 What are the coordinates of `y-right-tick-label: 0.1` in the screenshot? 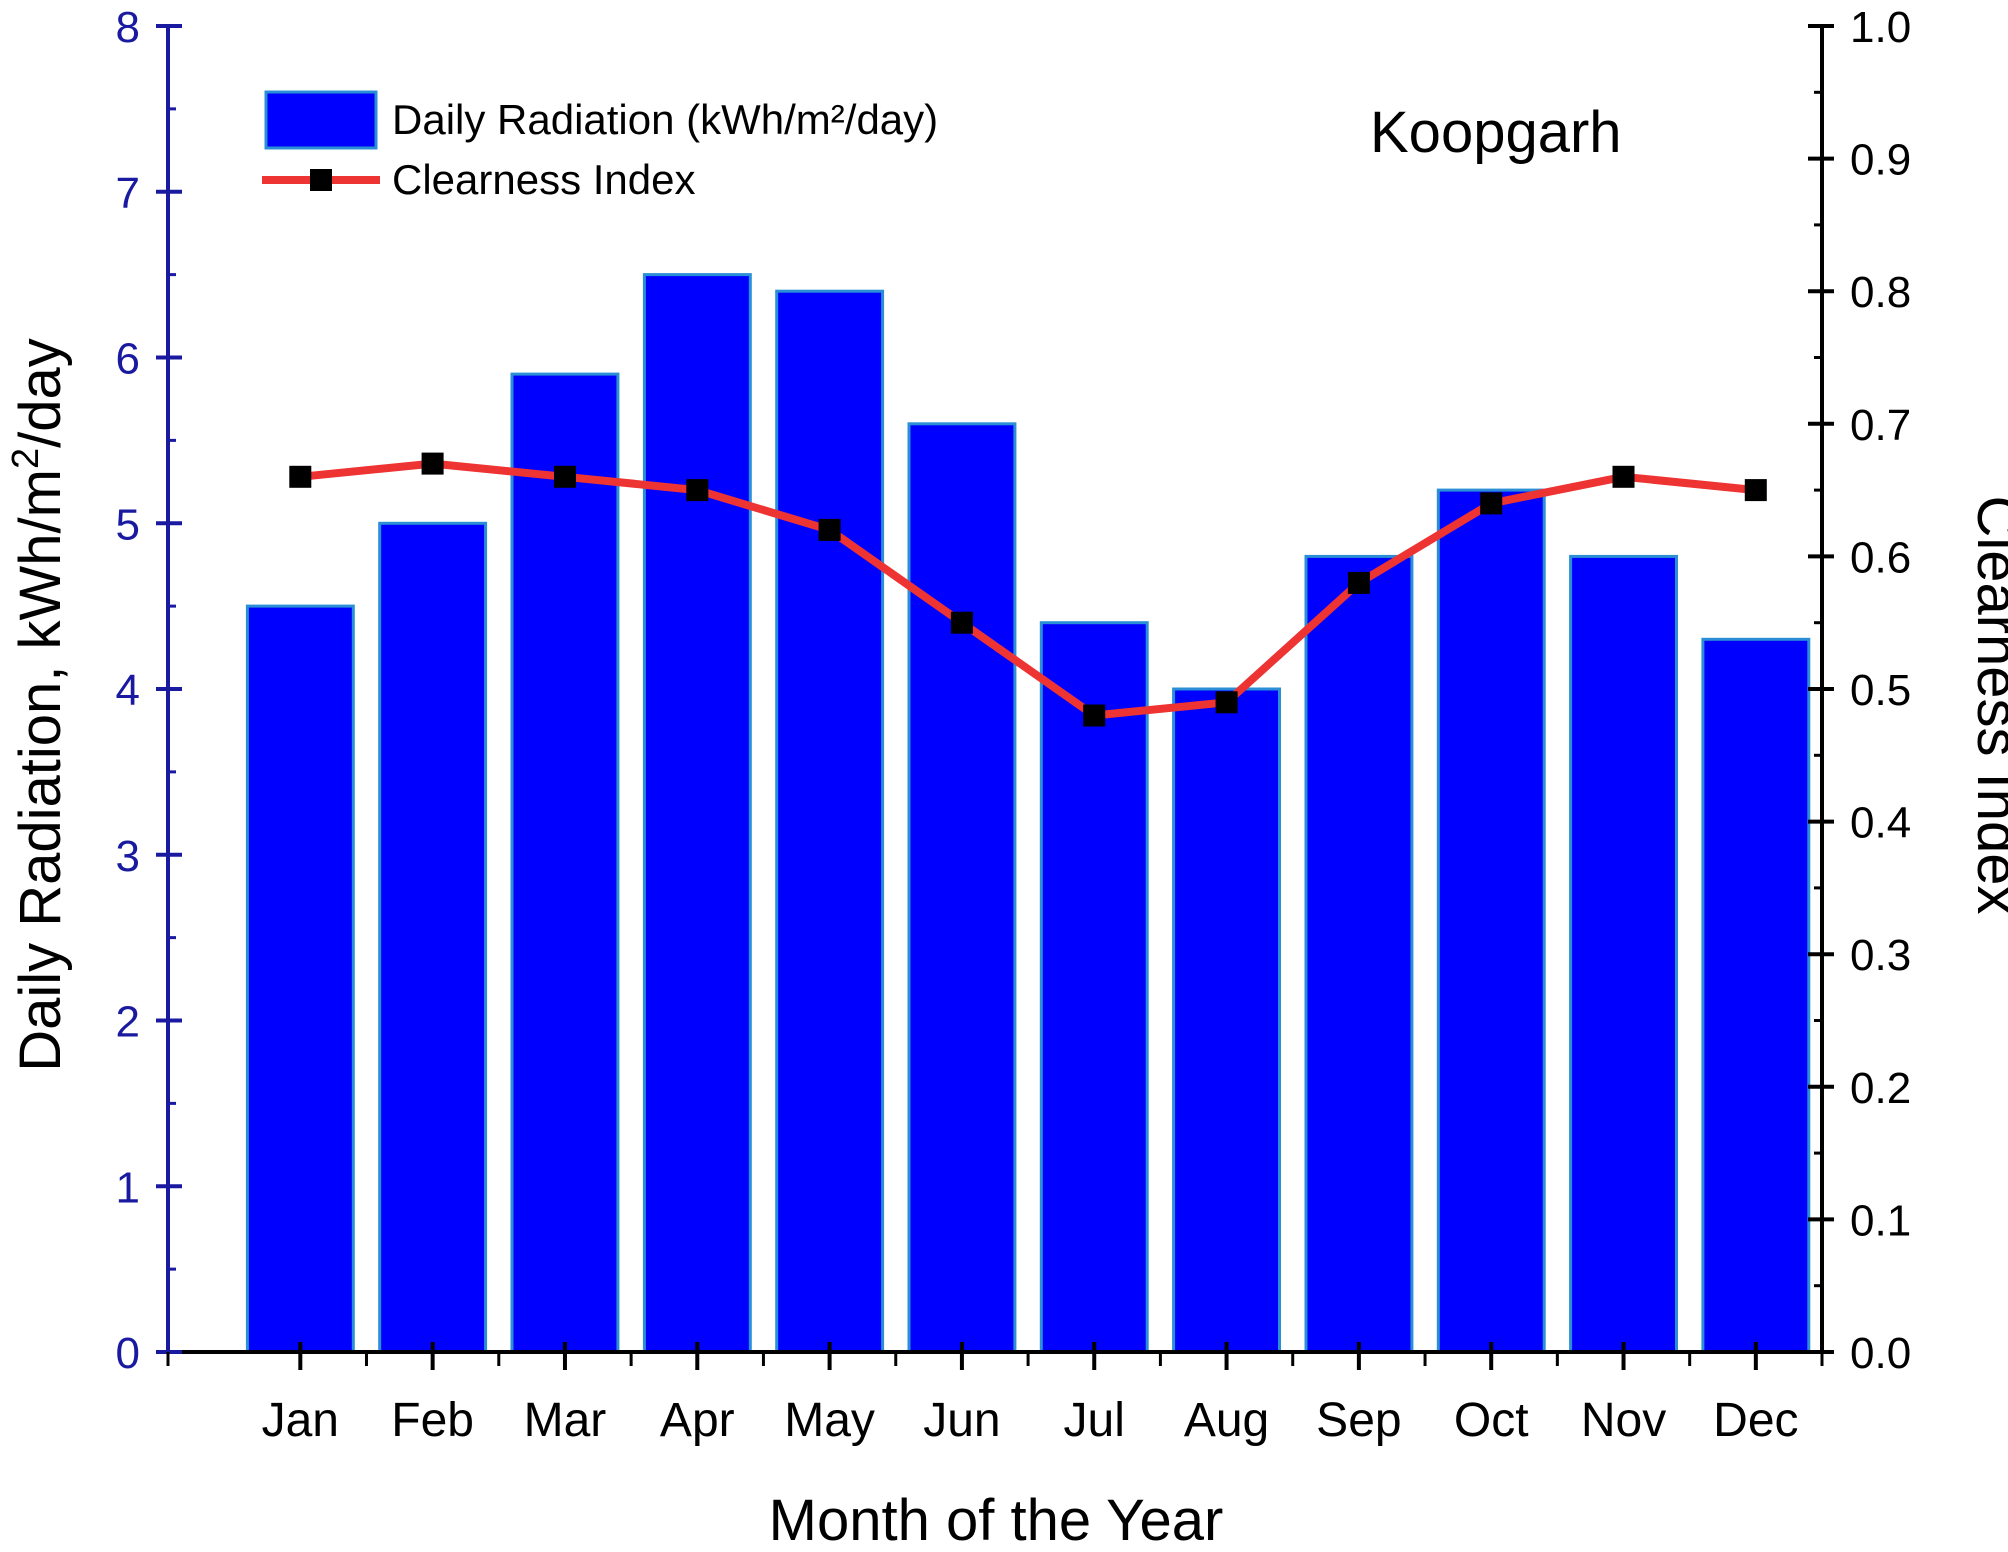 It's located at (1880, 1220).